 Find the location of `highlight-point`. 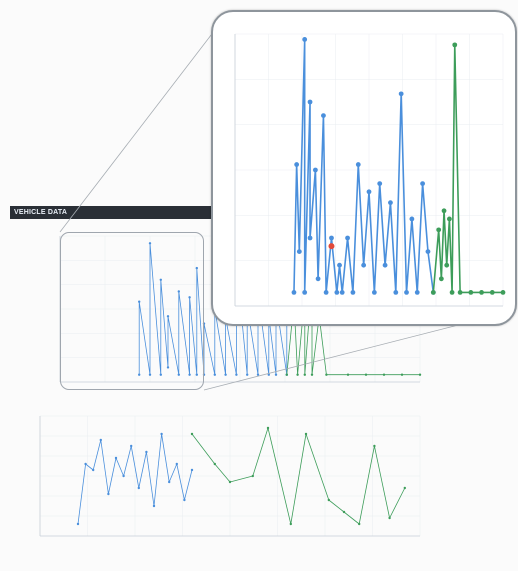

highlight-point is located at coordinates (331, 246).